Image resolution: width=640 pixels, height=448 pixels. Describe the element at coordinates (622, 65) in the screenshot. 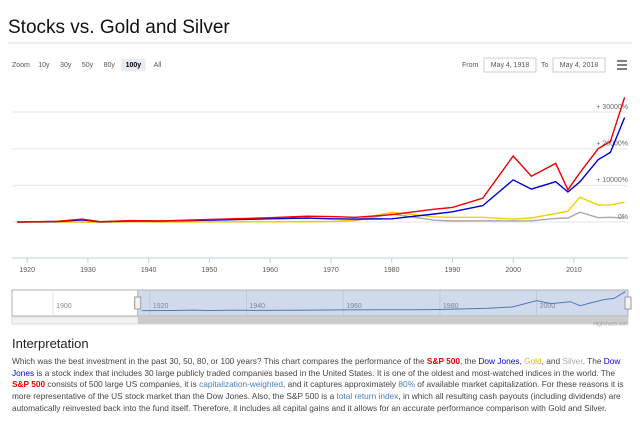

I see `menu-icon` at that location.